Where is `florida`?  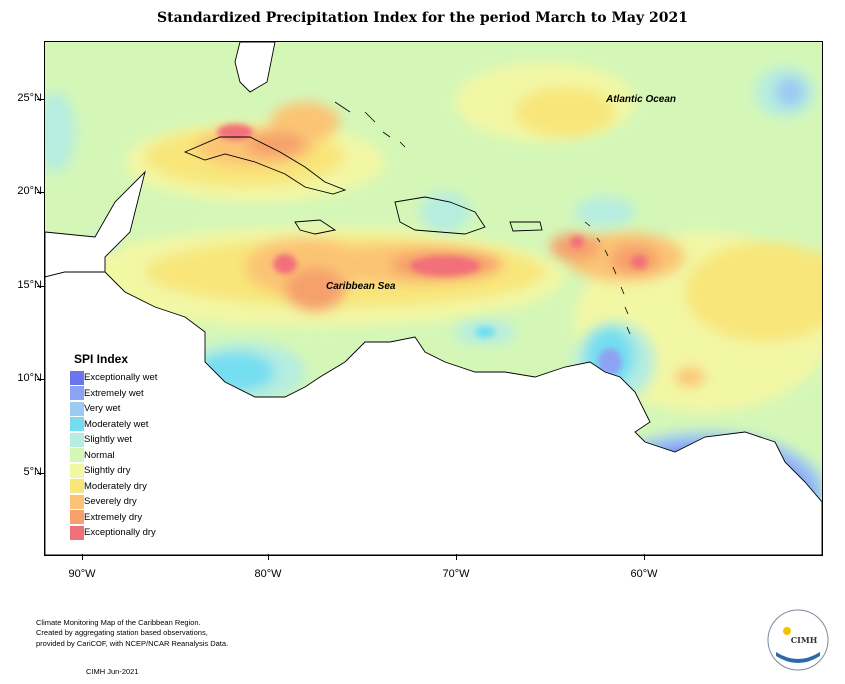 florida is located at coordinates (255, 67).